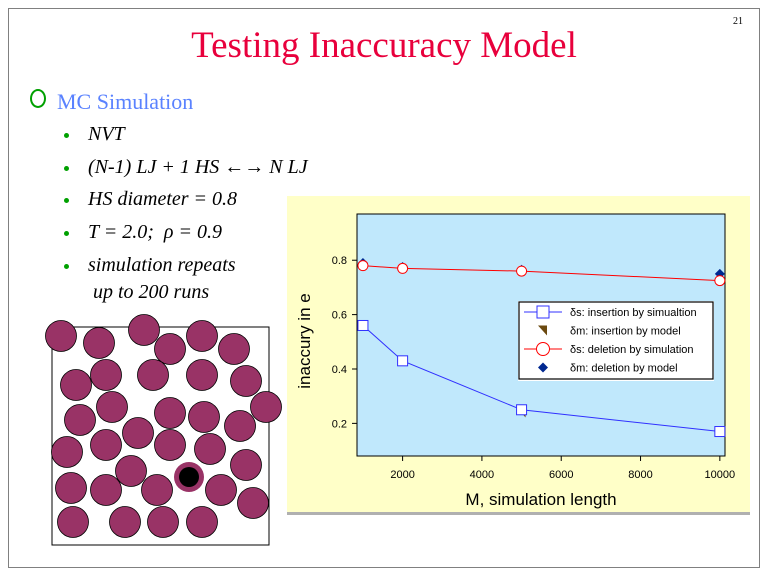 The height and width of the screenshot is (576, 768). What do you see at coordinates (738, 21) in the screenshot?
I see `page-number: 21` at bounding box center [738, 21].